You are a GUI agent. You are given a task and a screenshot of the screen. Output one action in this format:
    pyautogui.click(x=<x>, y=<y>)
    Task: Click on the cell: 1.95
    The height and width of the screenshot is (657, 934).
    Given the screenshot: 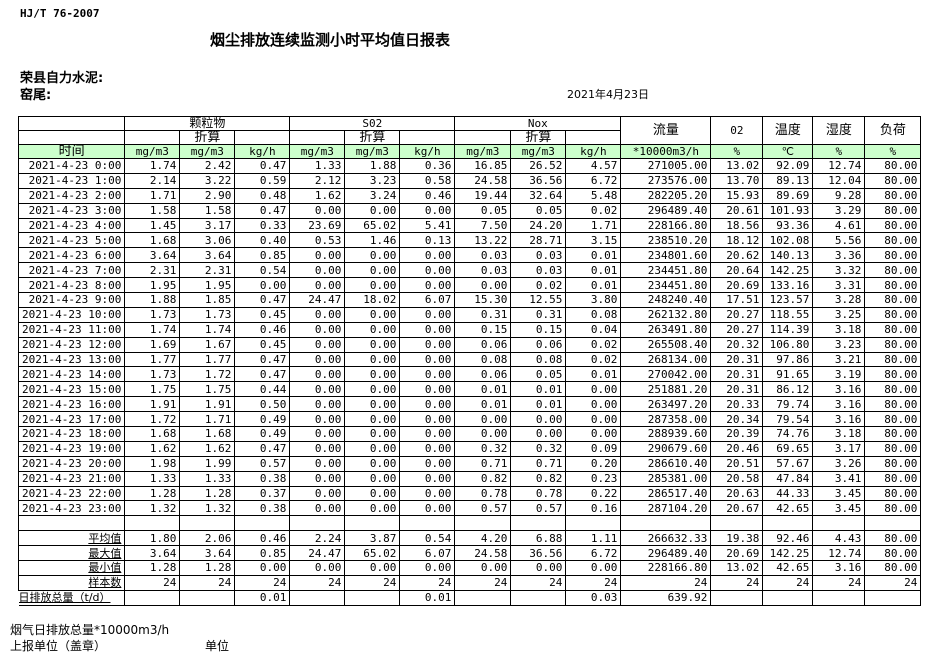 What is the action you would take?
    pyautogui.click(x=152, y=285)
    